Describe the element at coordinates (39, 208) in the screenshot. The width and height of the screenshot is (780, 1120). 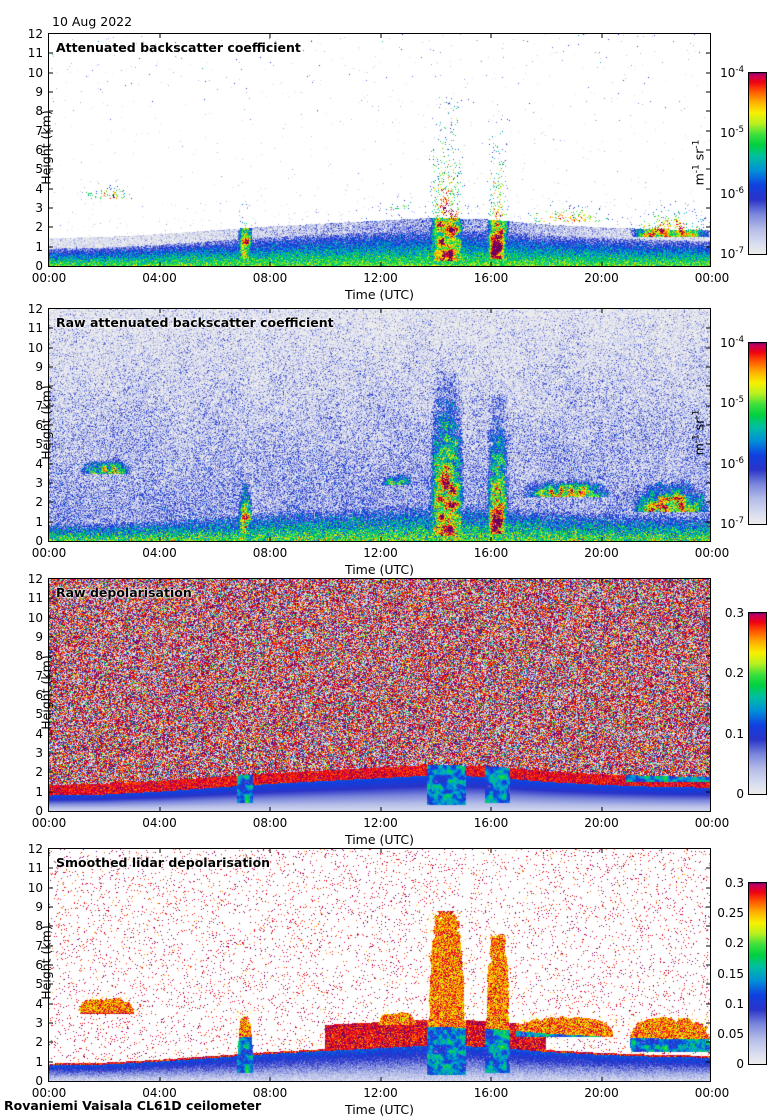
I see `y-tick-label: 3` at that location.